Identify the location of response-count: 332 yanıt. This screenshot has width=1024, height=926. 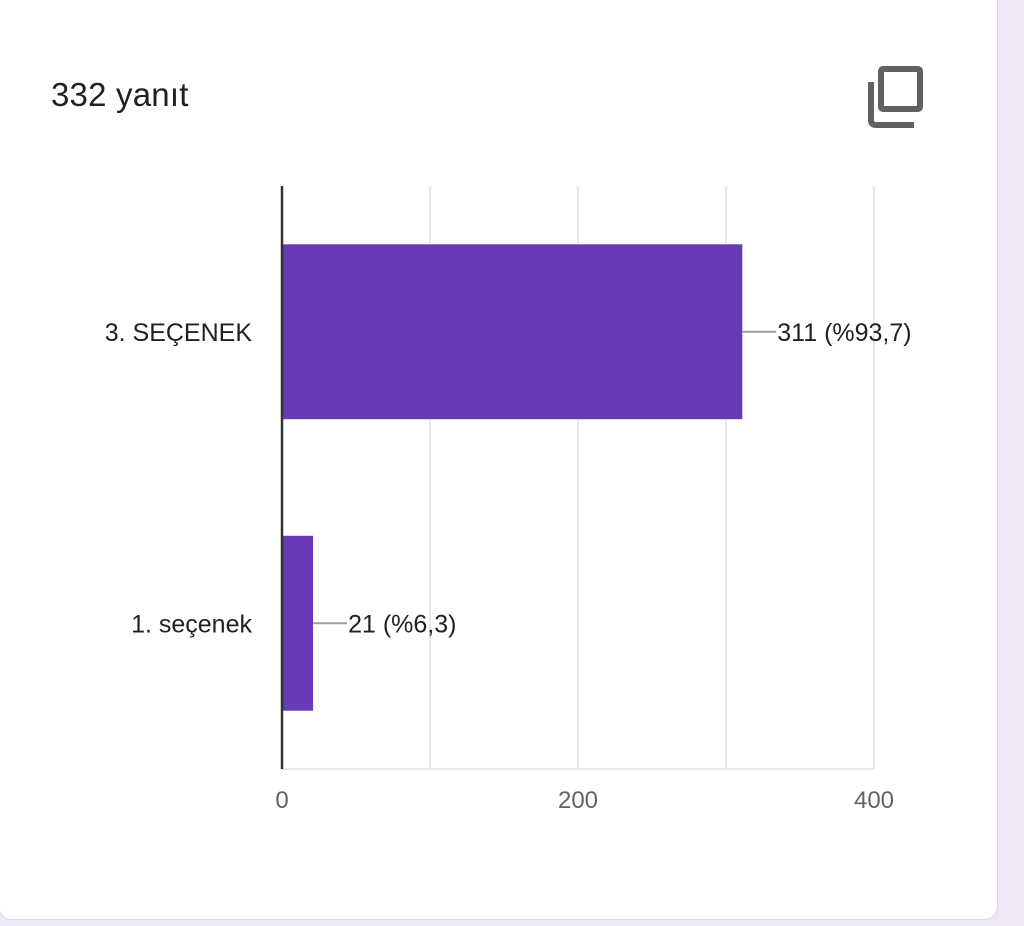
(120, 94).